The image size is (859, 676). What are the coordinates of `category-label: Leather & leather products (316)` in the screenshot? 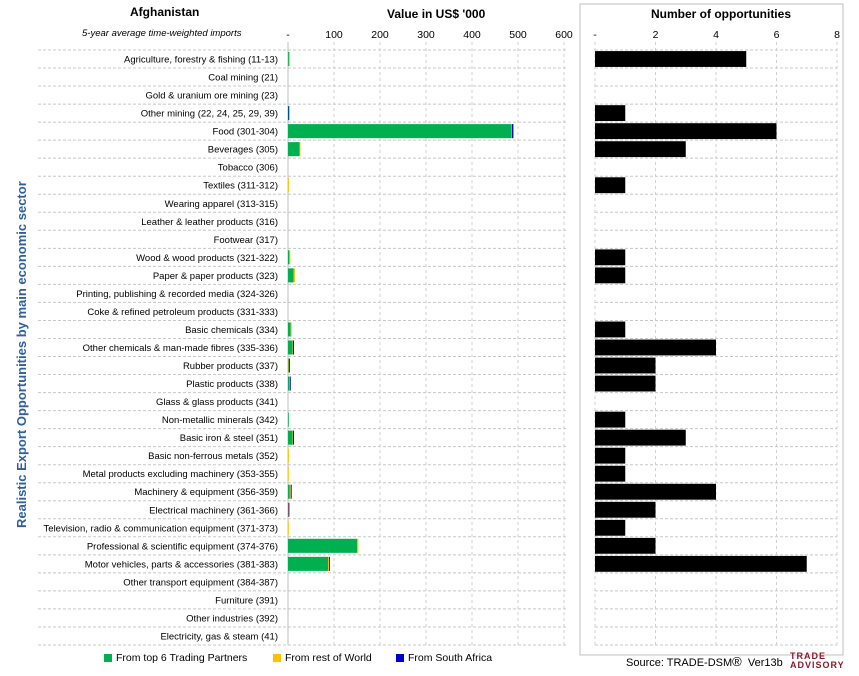 It's located at (209, 222).